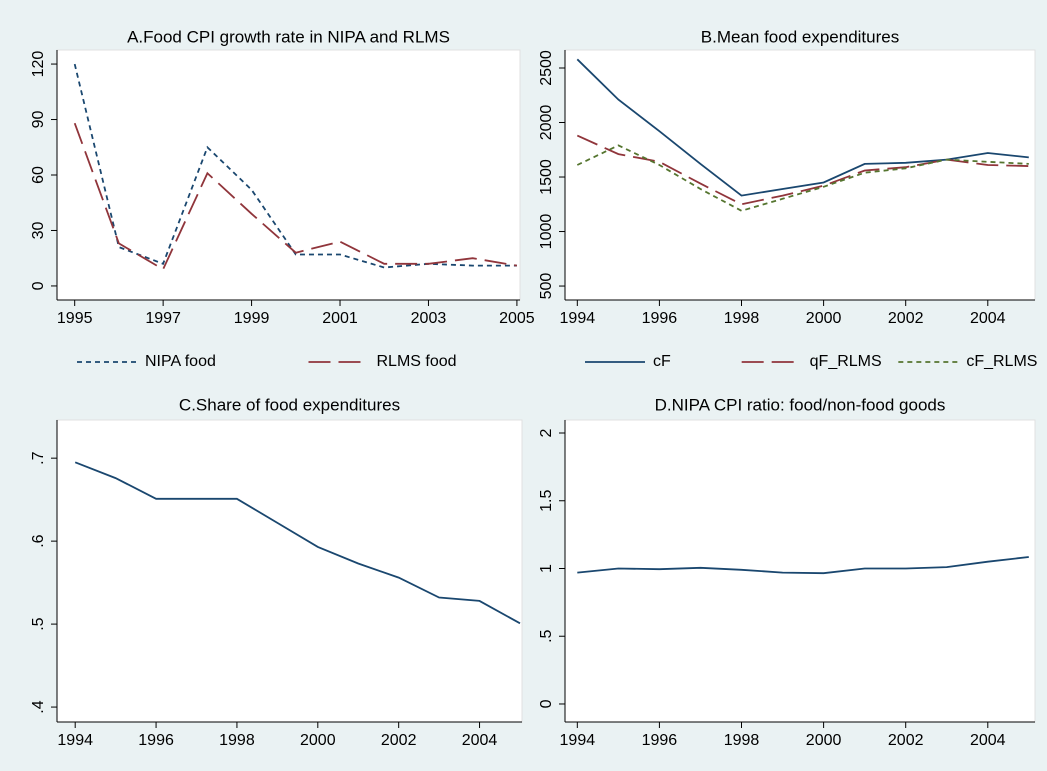 The image size is (1047, 771). What do you see at coordinates (846, 361) in the screenshot?
I see `legend-label: qF_RLMS` at bounding box center [846, 361].